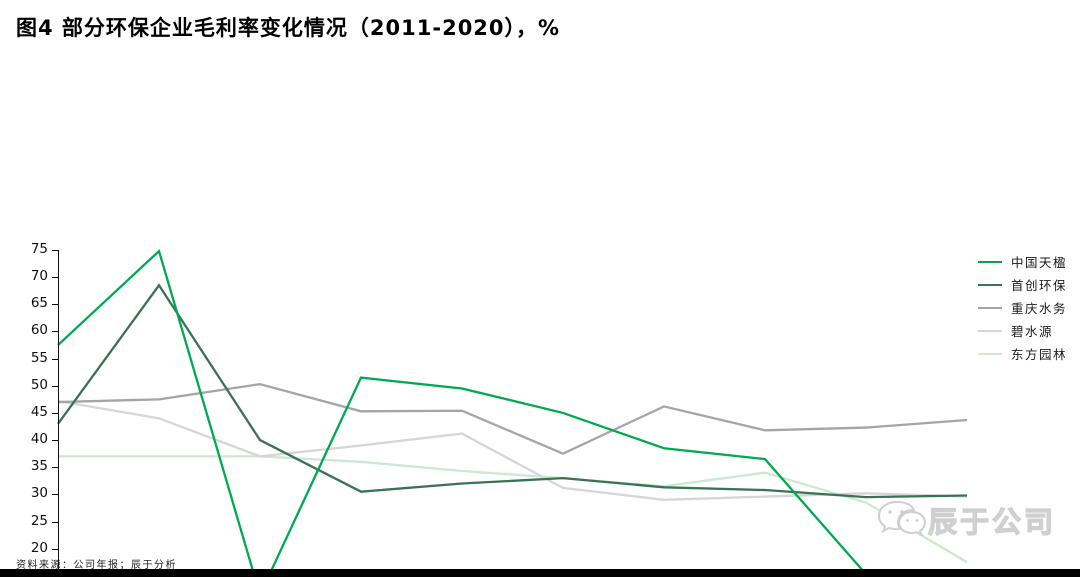 This screenshot has height=577, width=1080. Describe the element at coordinates (39, 439) in the screenshot. I see `y-tick-label: 40` at that location.